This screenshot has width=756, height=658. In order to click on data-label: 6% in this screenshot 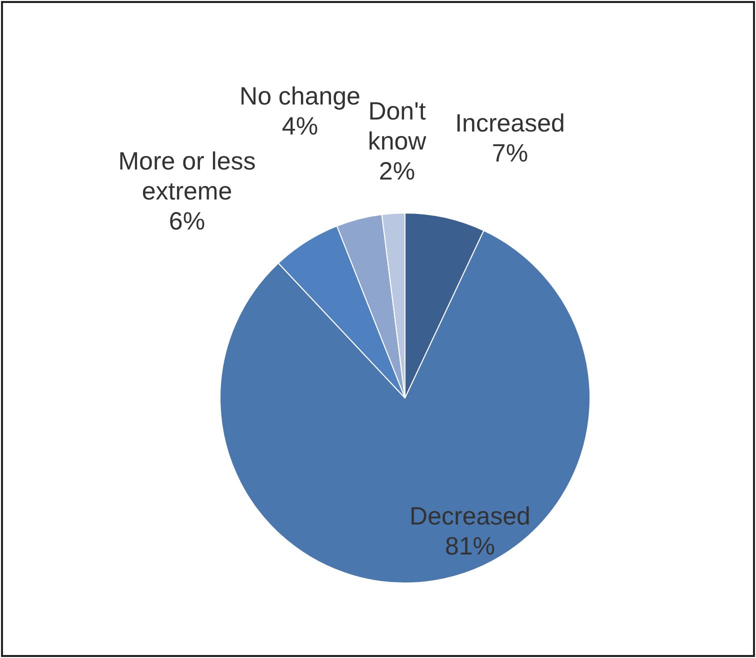, I will do `click(187, 222)`.